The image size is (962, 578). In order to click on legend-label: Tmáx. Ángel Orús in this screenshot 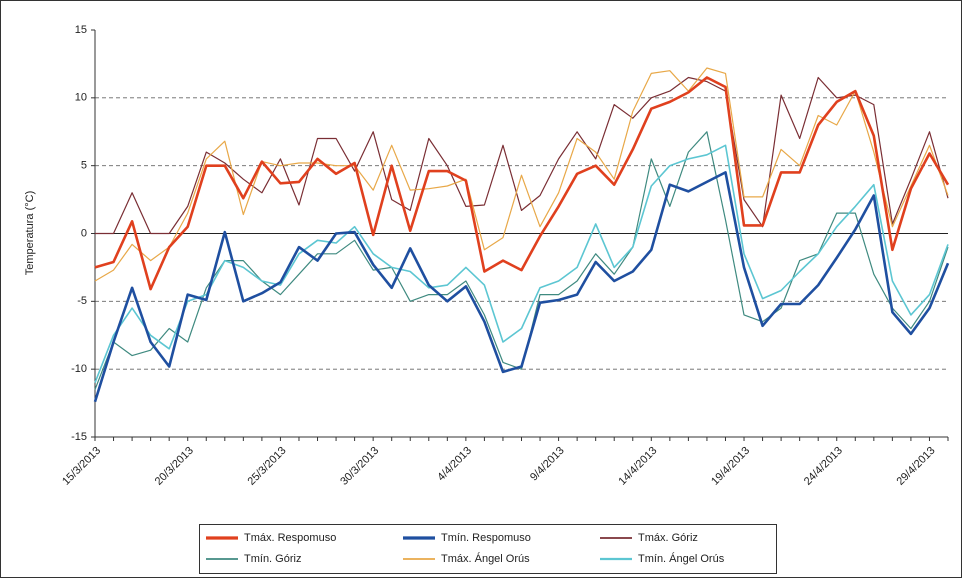, I will do `click(485, 558)`.